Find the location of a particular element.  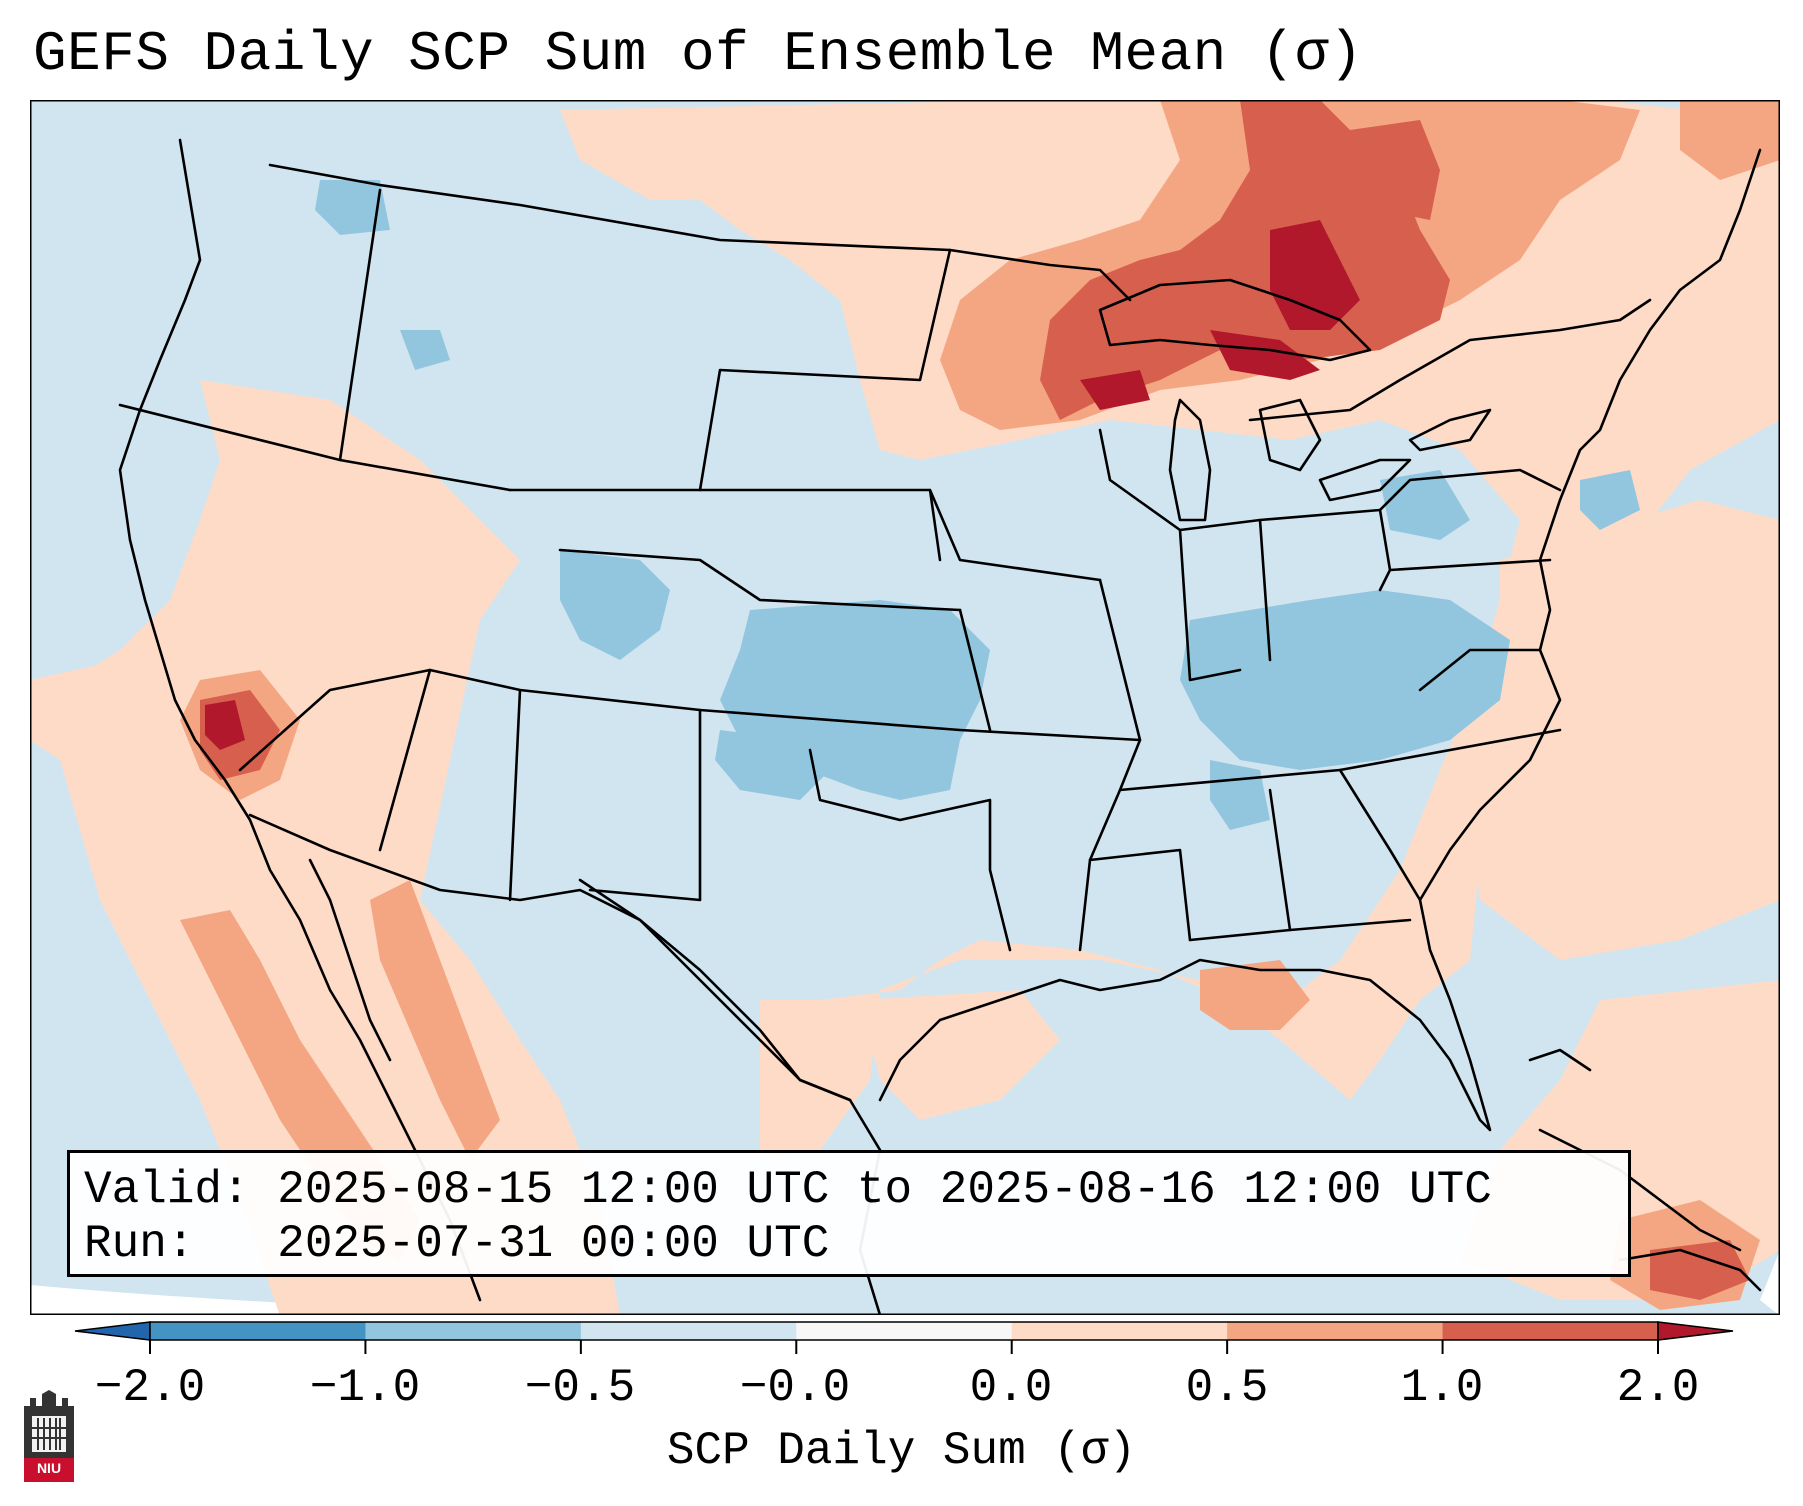

colorbar-tick-label: −0.0 is located at coordinates (795, 1388).